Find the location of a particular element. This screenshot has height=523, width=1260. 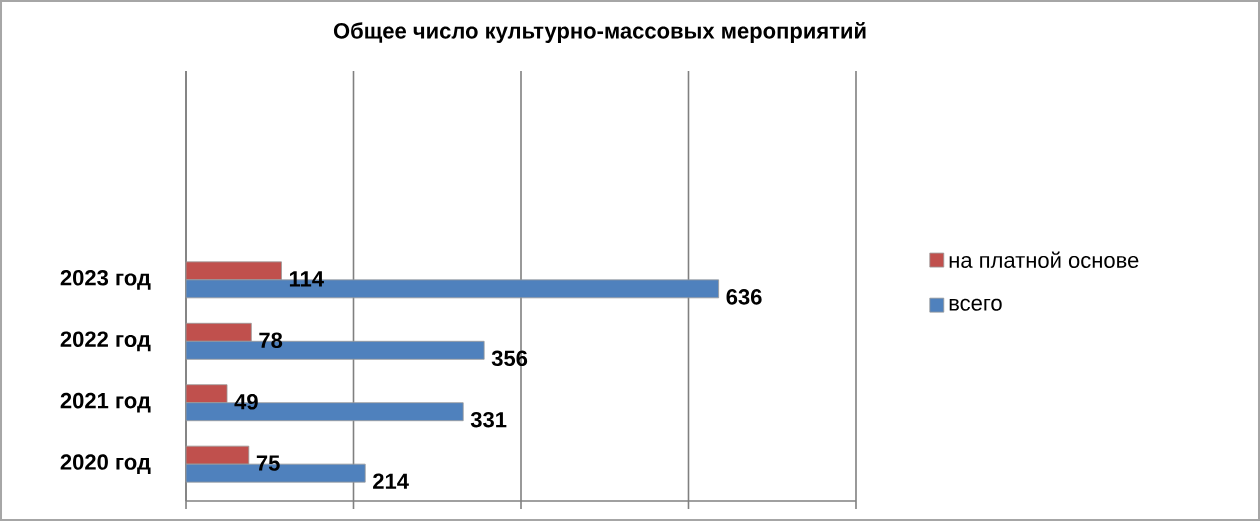

data-label: 78 is located at coordinates (271, 340).